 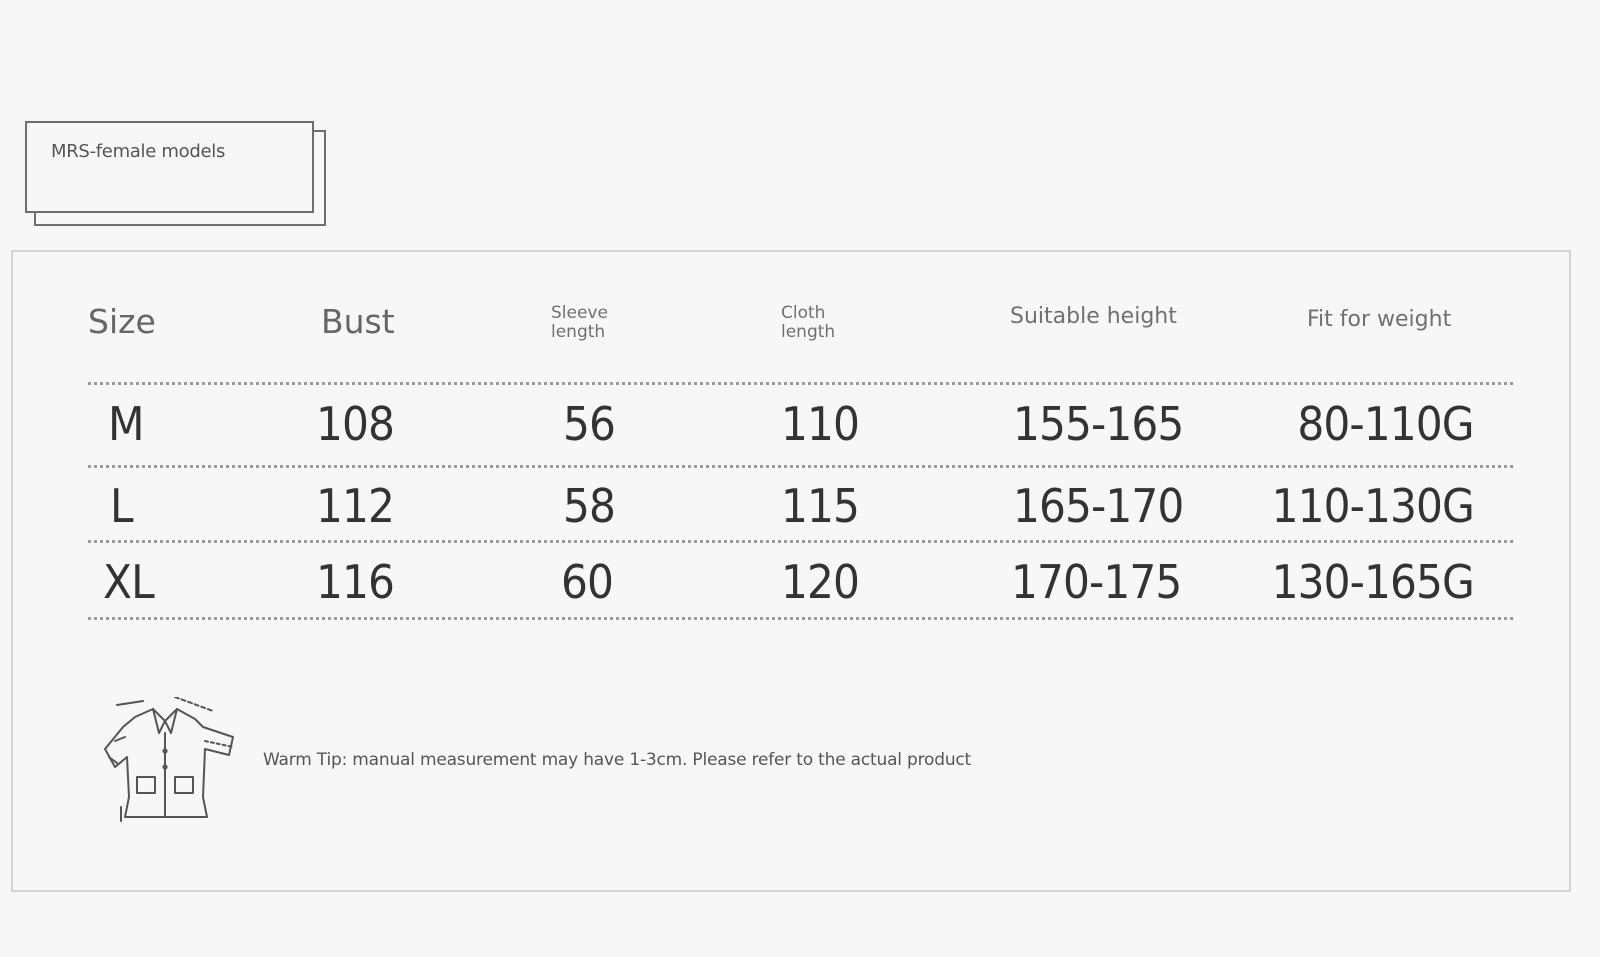 What do you see at coordinates (1373, 582) in the screenshot?
I see `row-xl-weight: 130-165G` at bounding box center [1373, 582].